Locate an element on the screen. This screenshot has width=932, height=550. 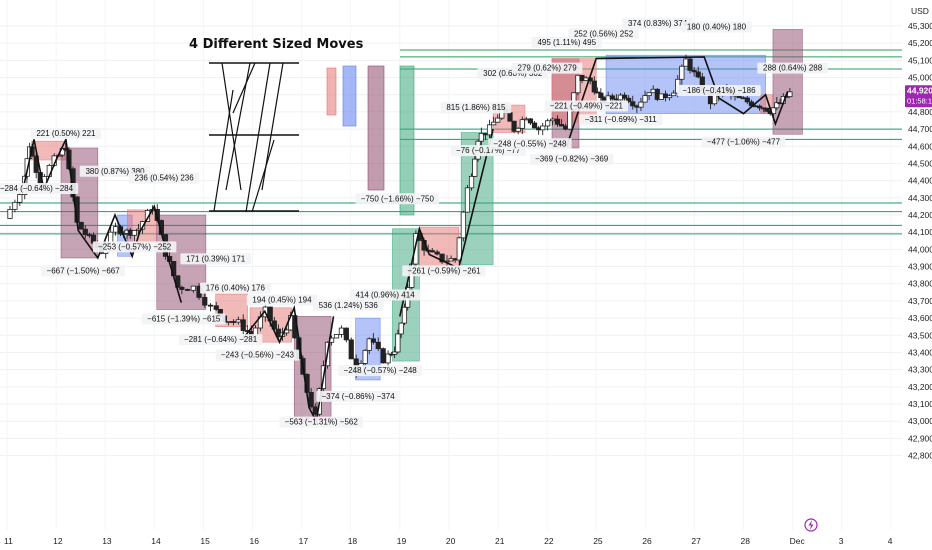
move-label: 288 (0.64%) 288 is located at coordinates (793, 68).